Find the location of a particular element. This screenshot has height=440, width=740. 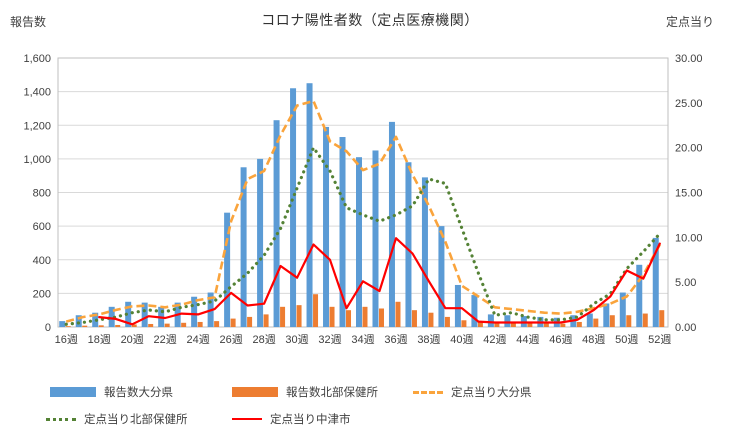

left-axis-tick: 1,200 is located at coordinates (37, 126).